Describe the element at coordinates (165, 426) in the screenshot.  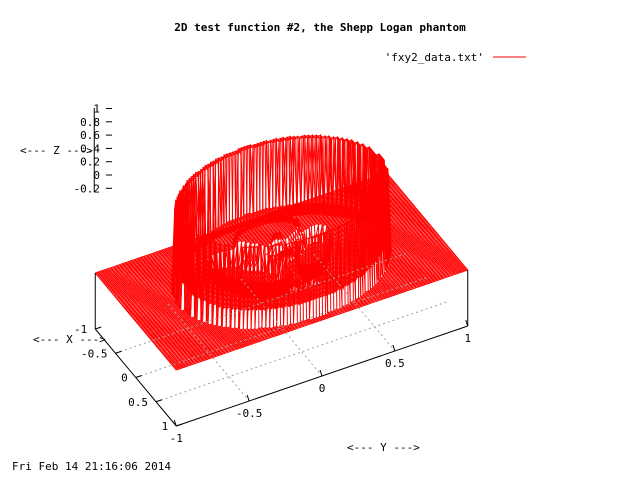
I see `x-tick-label: 1` at that location.